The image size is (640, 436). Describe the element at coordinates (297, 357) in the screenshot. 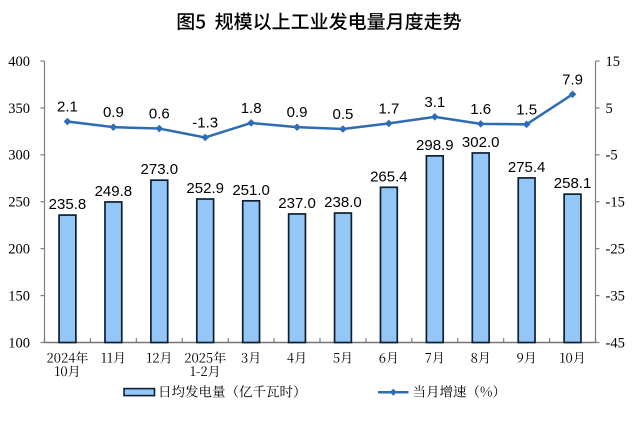

I see `x-axis-category-label: 4月` at that location.